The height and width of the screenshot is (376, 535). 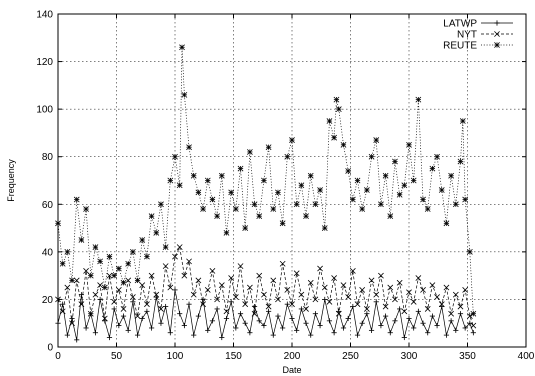 I want to click on y-tick-label: 80, so click(x=48, y=157).